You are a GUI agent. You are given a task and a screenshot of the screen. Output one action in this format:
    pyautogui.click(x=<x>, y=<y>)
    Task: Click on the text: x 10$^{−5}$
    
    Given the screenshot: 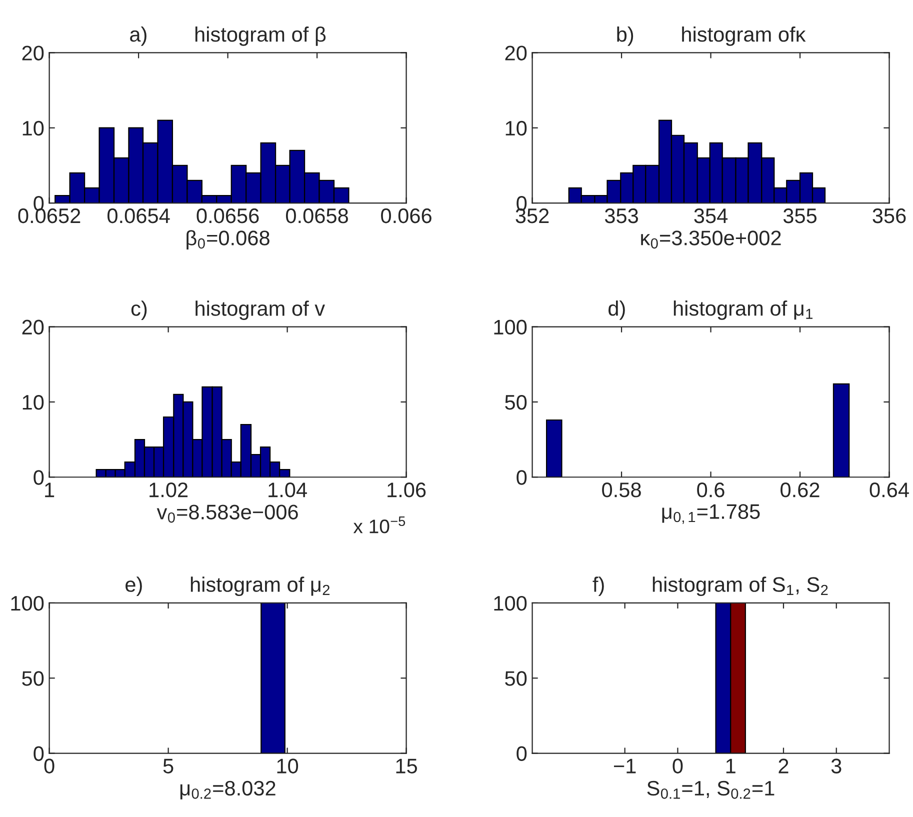 What is the action you would take?
    pyautogui.click(x=379, y=525)
    